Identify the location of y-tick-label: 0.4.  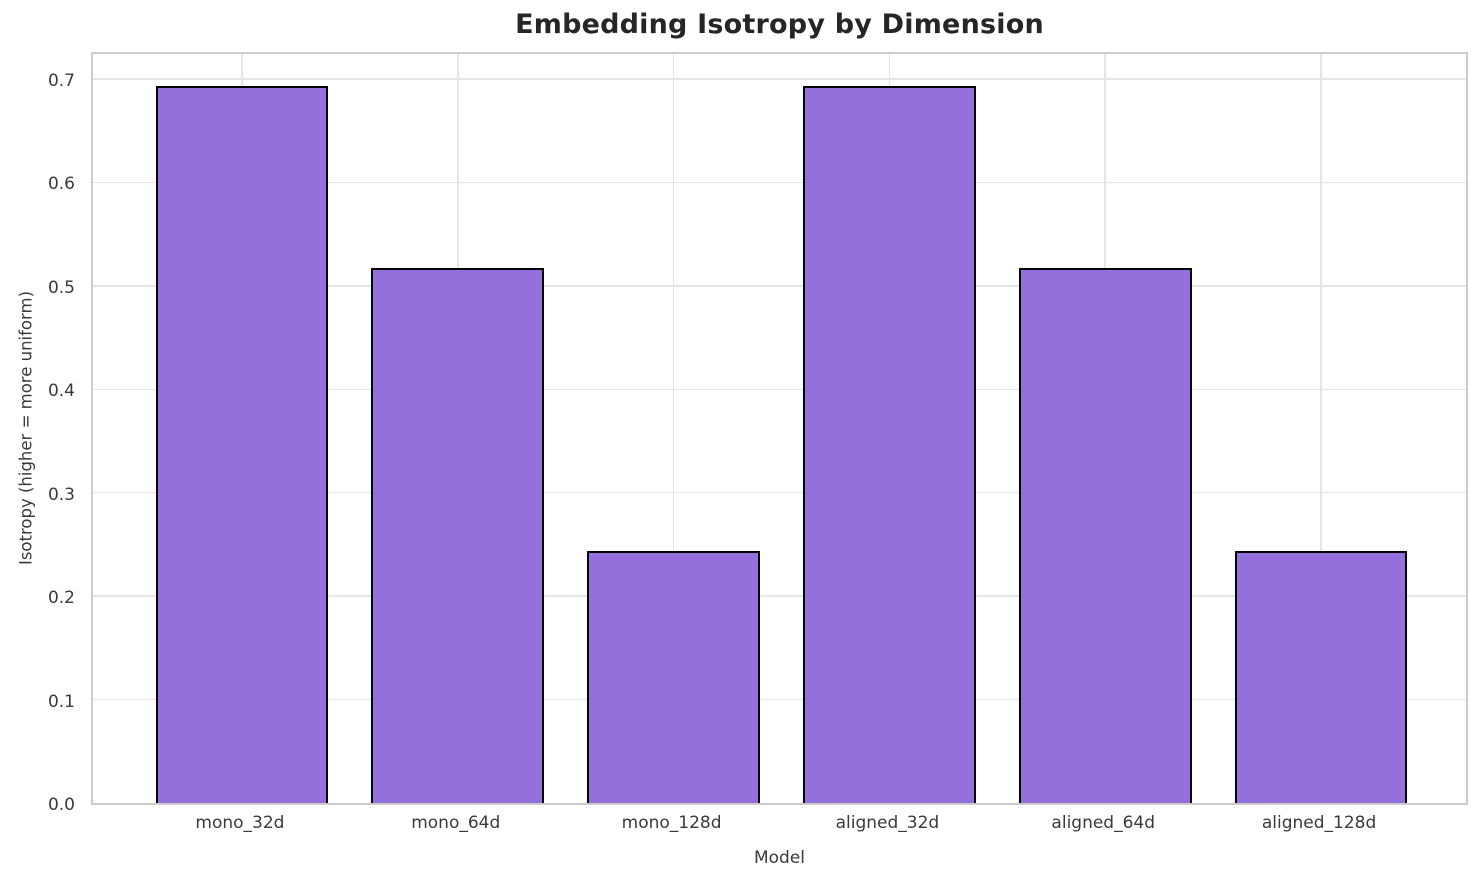
(61, 391).